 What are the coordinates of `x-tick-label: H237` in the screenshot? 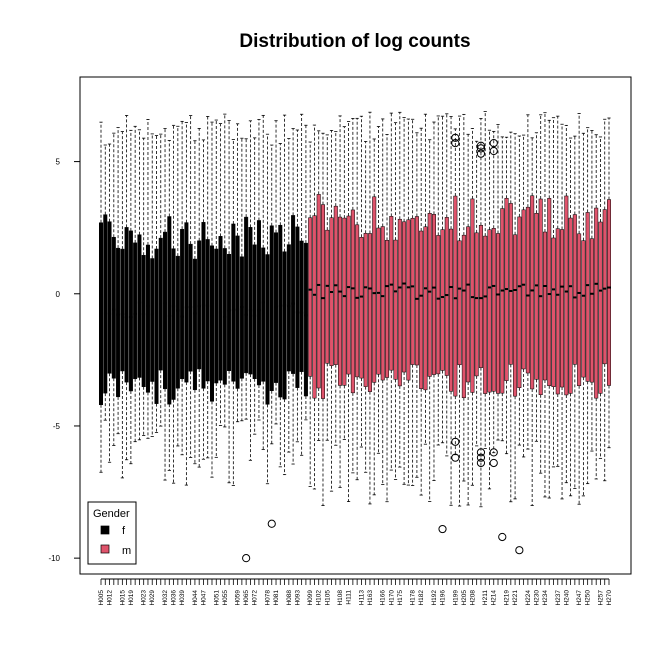 It's located at (558, 598).